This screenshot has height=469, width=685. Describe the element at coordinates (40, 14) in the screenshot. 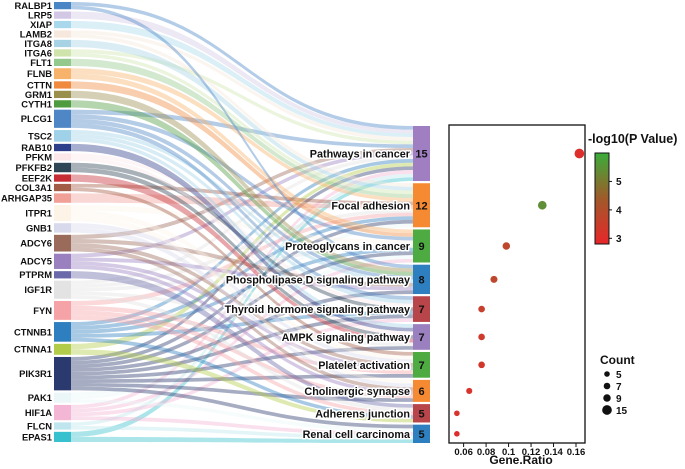

I see `gene-label-lrp5: LRP5` at that location.